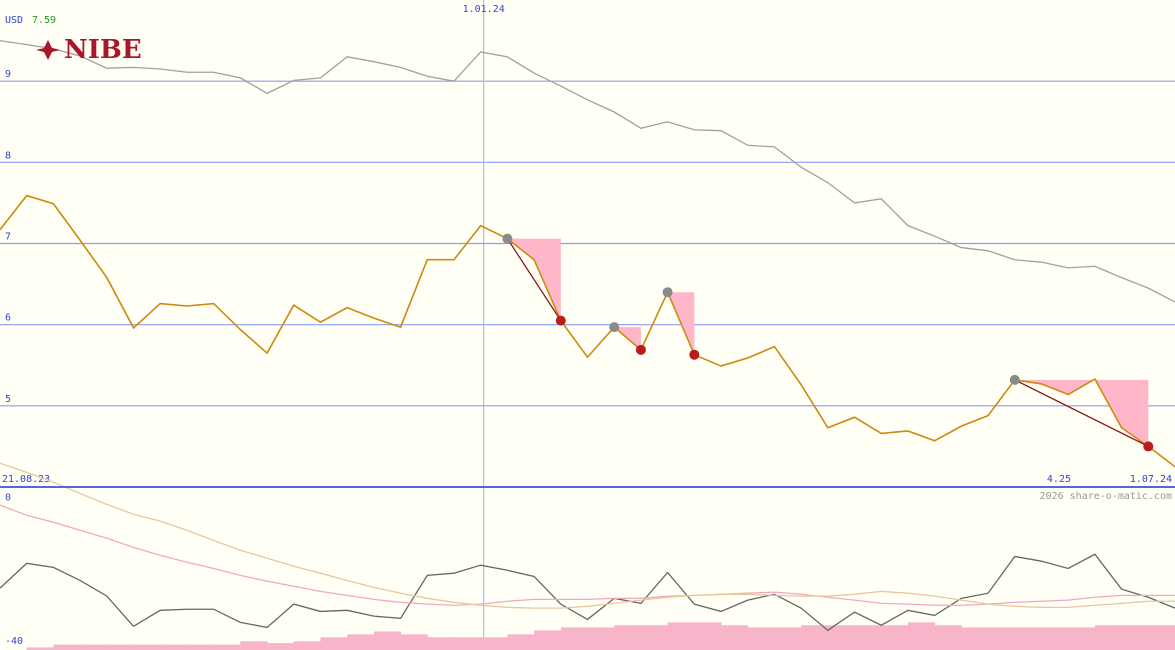 This screenshot has width=1175, height=650. I want to click on x-tick-label: 21.08.23, so click(26, 479).